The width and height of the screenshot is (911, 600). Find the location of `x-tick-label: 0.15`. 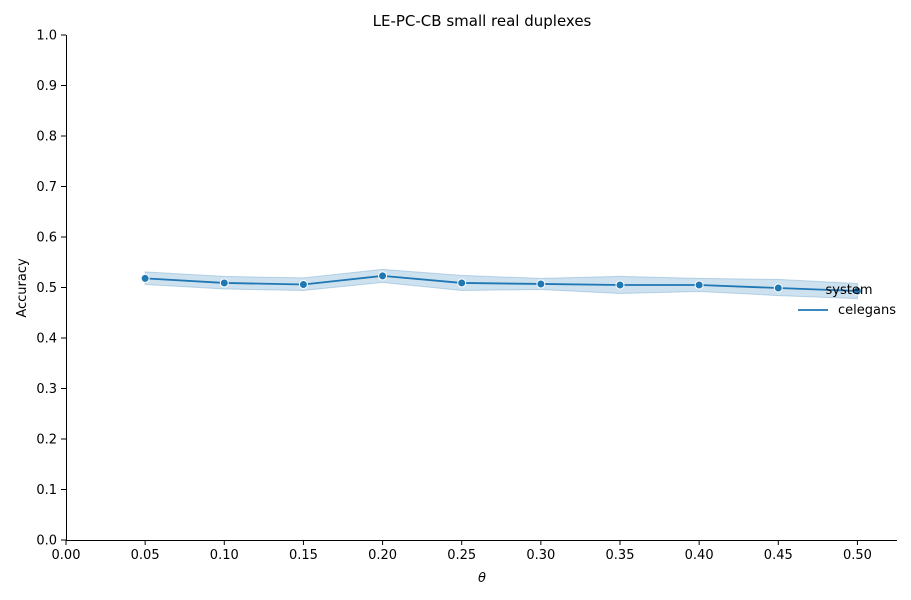

x-tick-label: 0.15 is located at coordinates (303, 555).